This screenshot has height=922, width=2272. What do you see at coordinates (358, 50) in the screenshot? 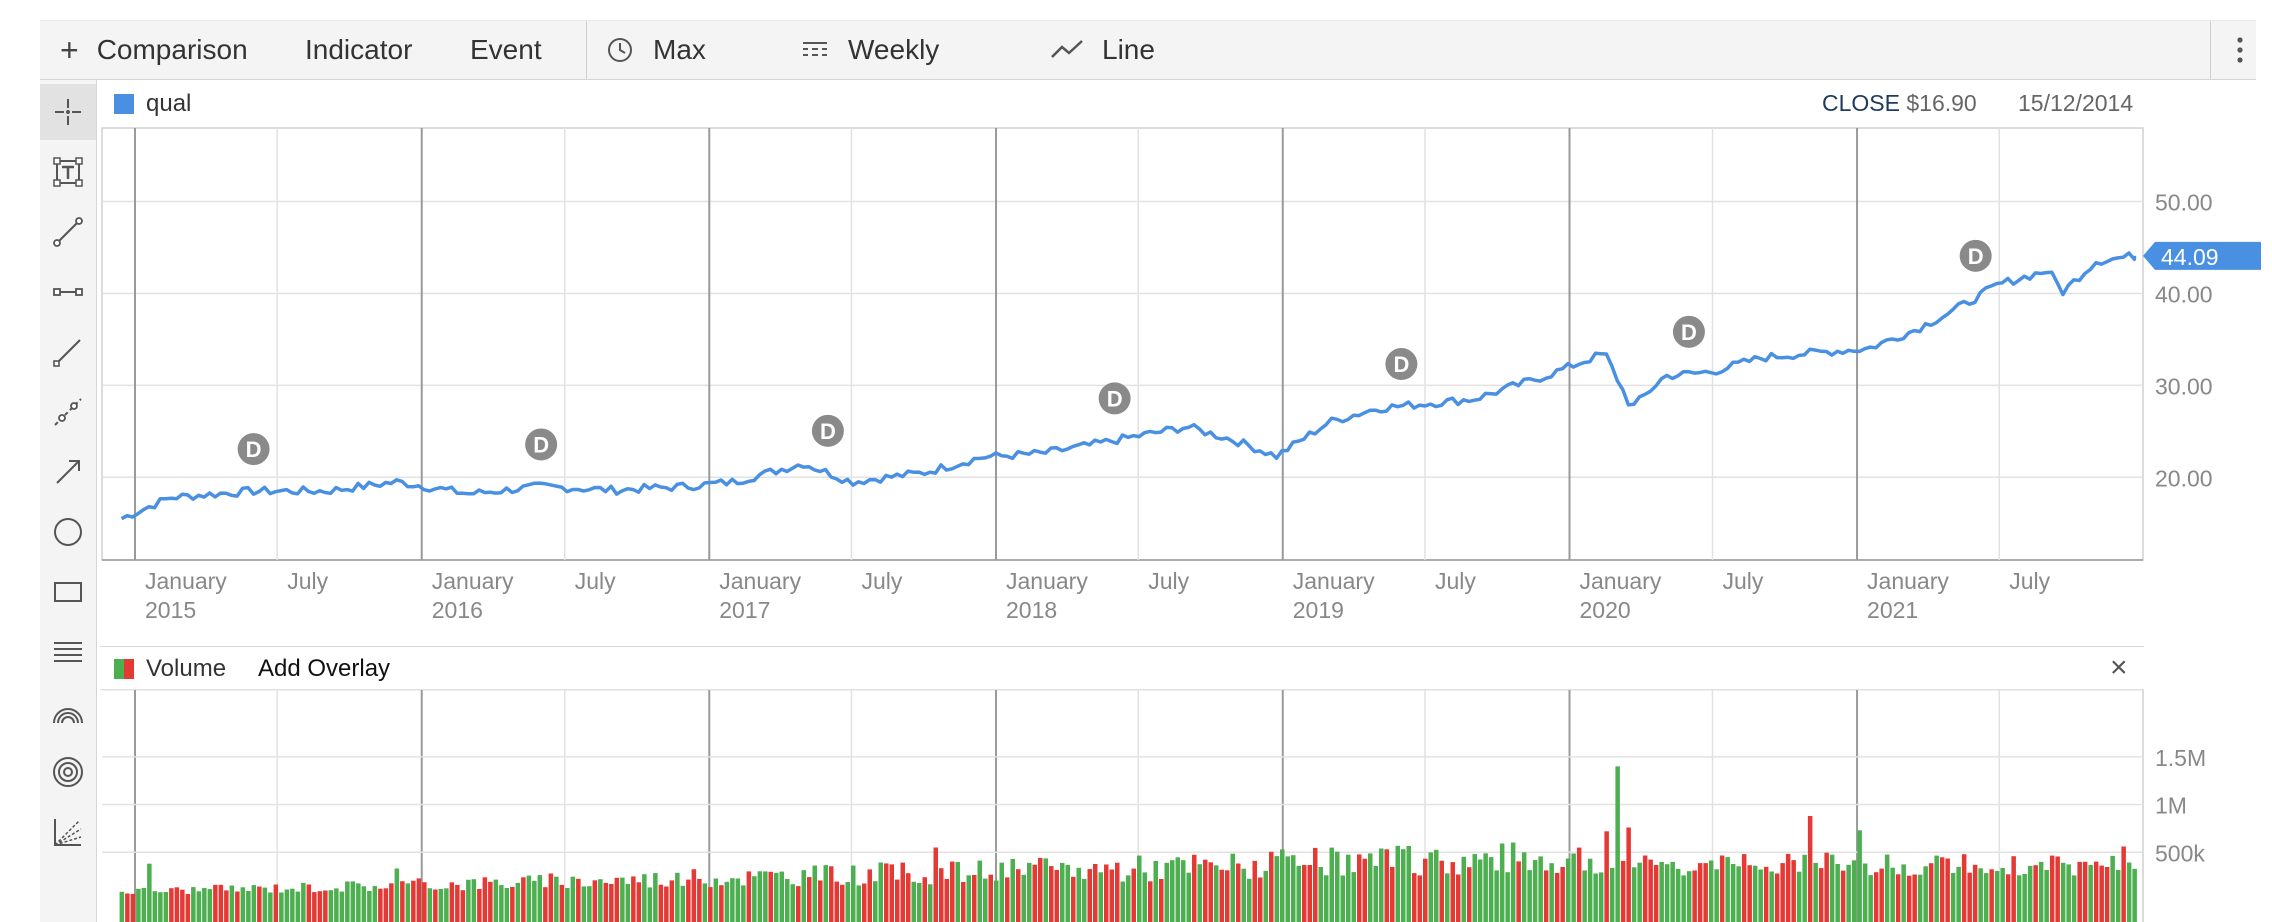
I see `indicator-button: Indicator` at bounding box center [358, 50].